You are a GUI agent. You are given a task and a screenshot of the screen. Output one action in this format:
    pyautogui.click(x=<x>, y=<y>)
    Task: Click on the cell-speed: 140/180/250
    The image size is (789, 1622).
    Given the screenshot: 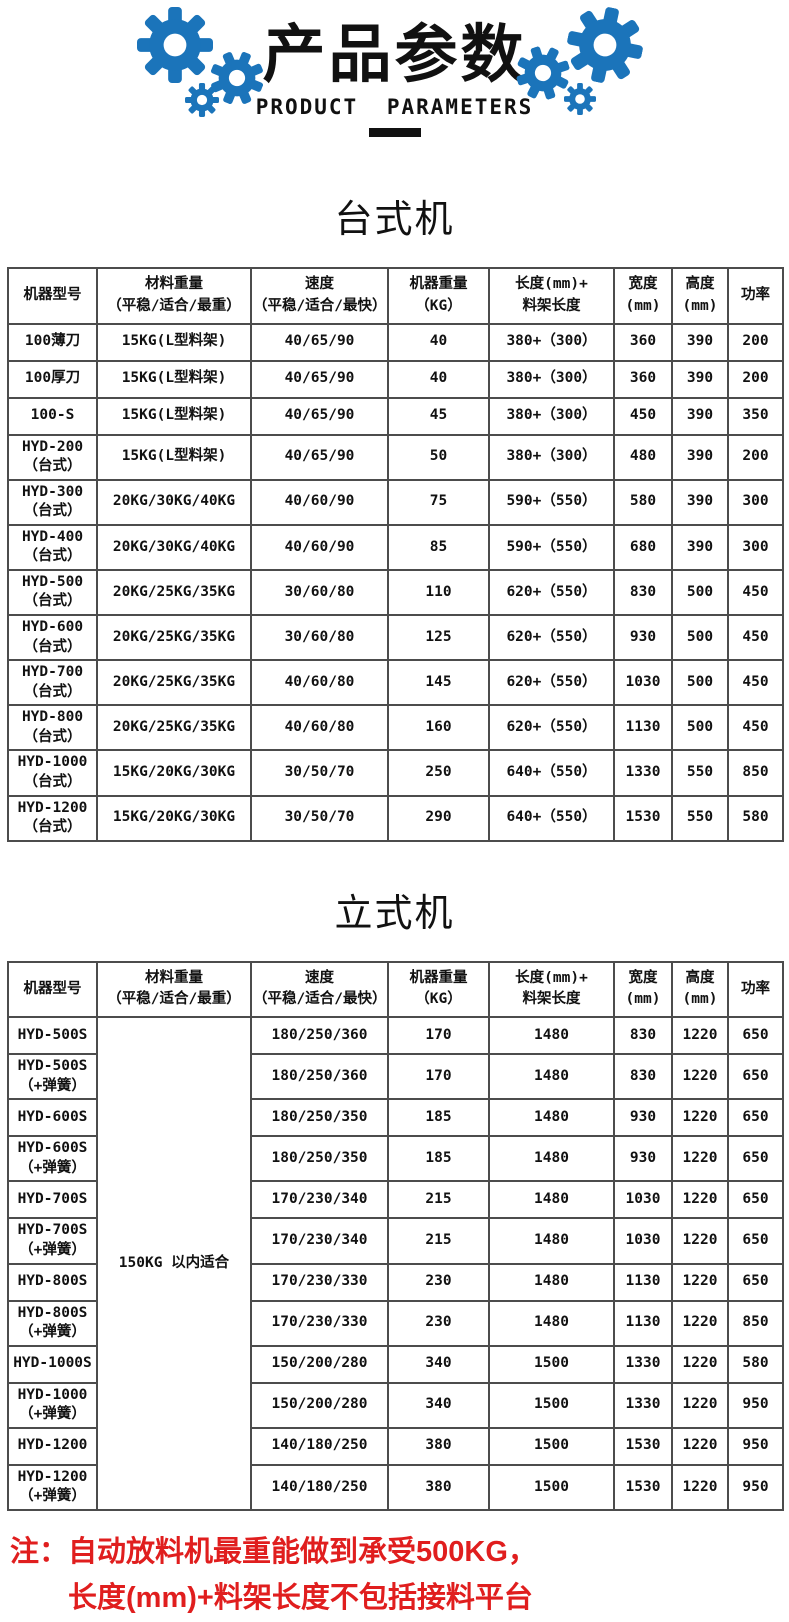 What is the action you would take?
    pyautogui.click(x=319, y=1487)
    